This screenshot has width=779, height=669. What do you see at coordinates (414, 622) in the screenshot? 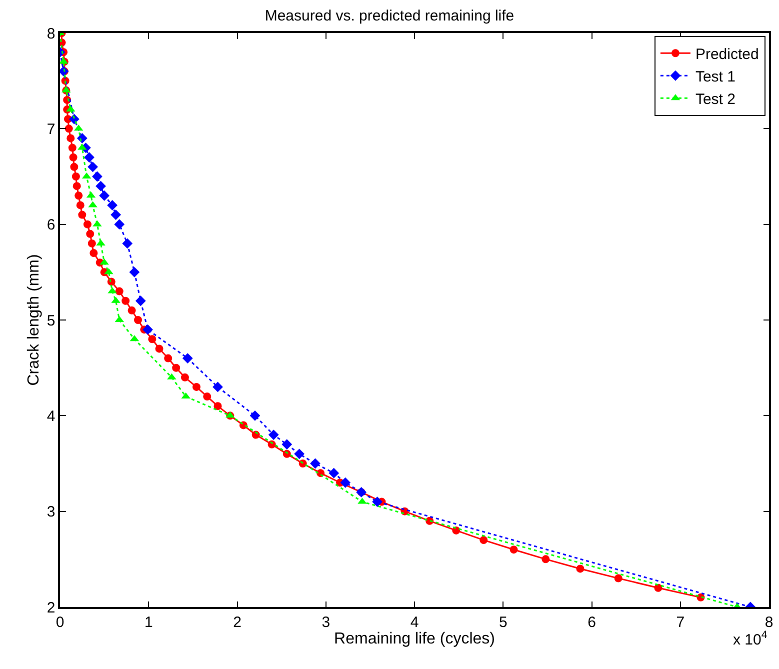
I see `x-tick-label: 4` at bounding box center [414, 622].